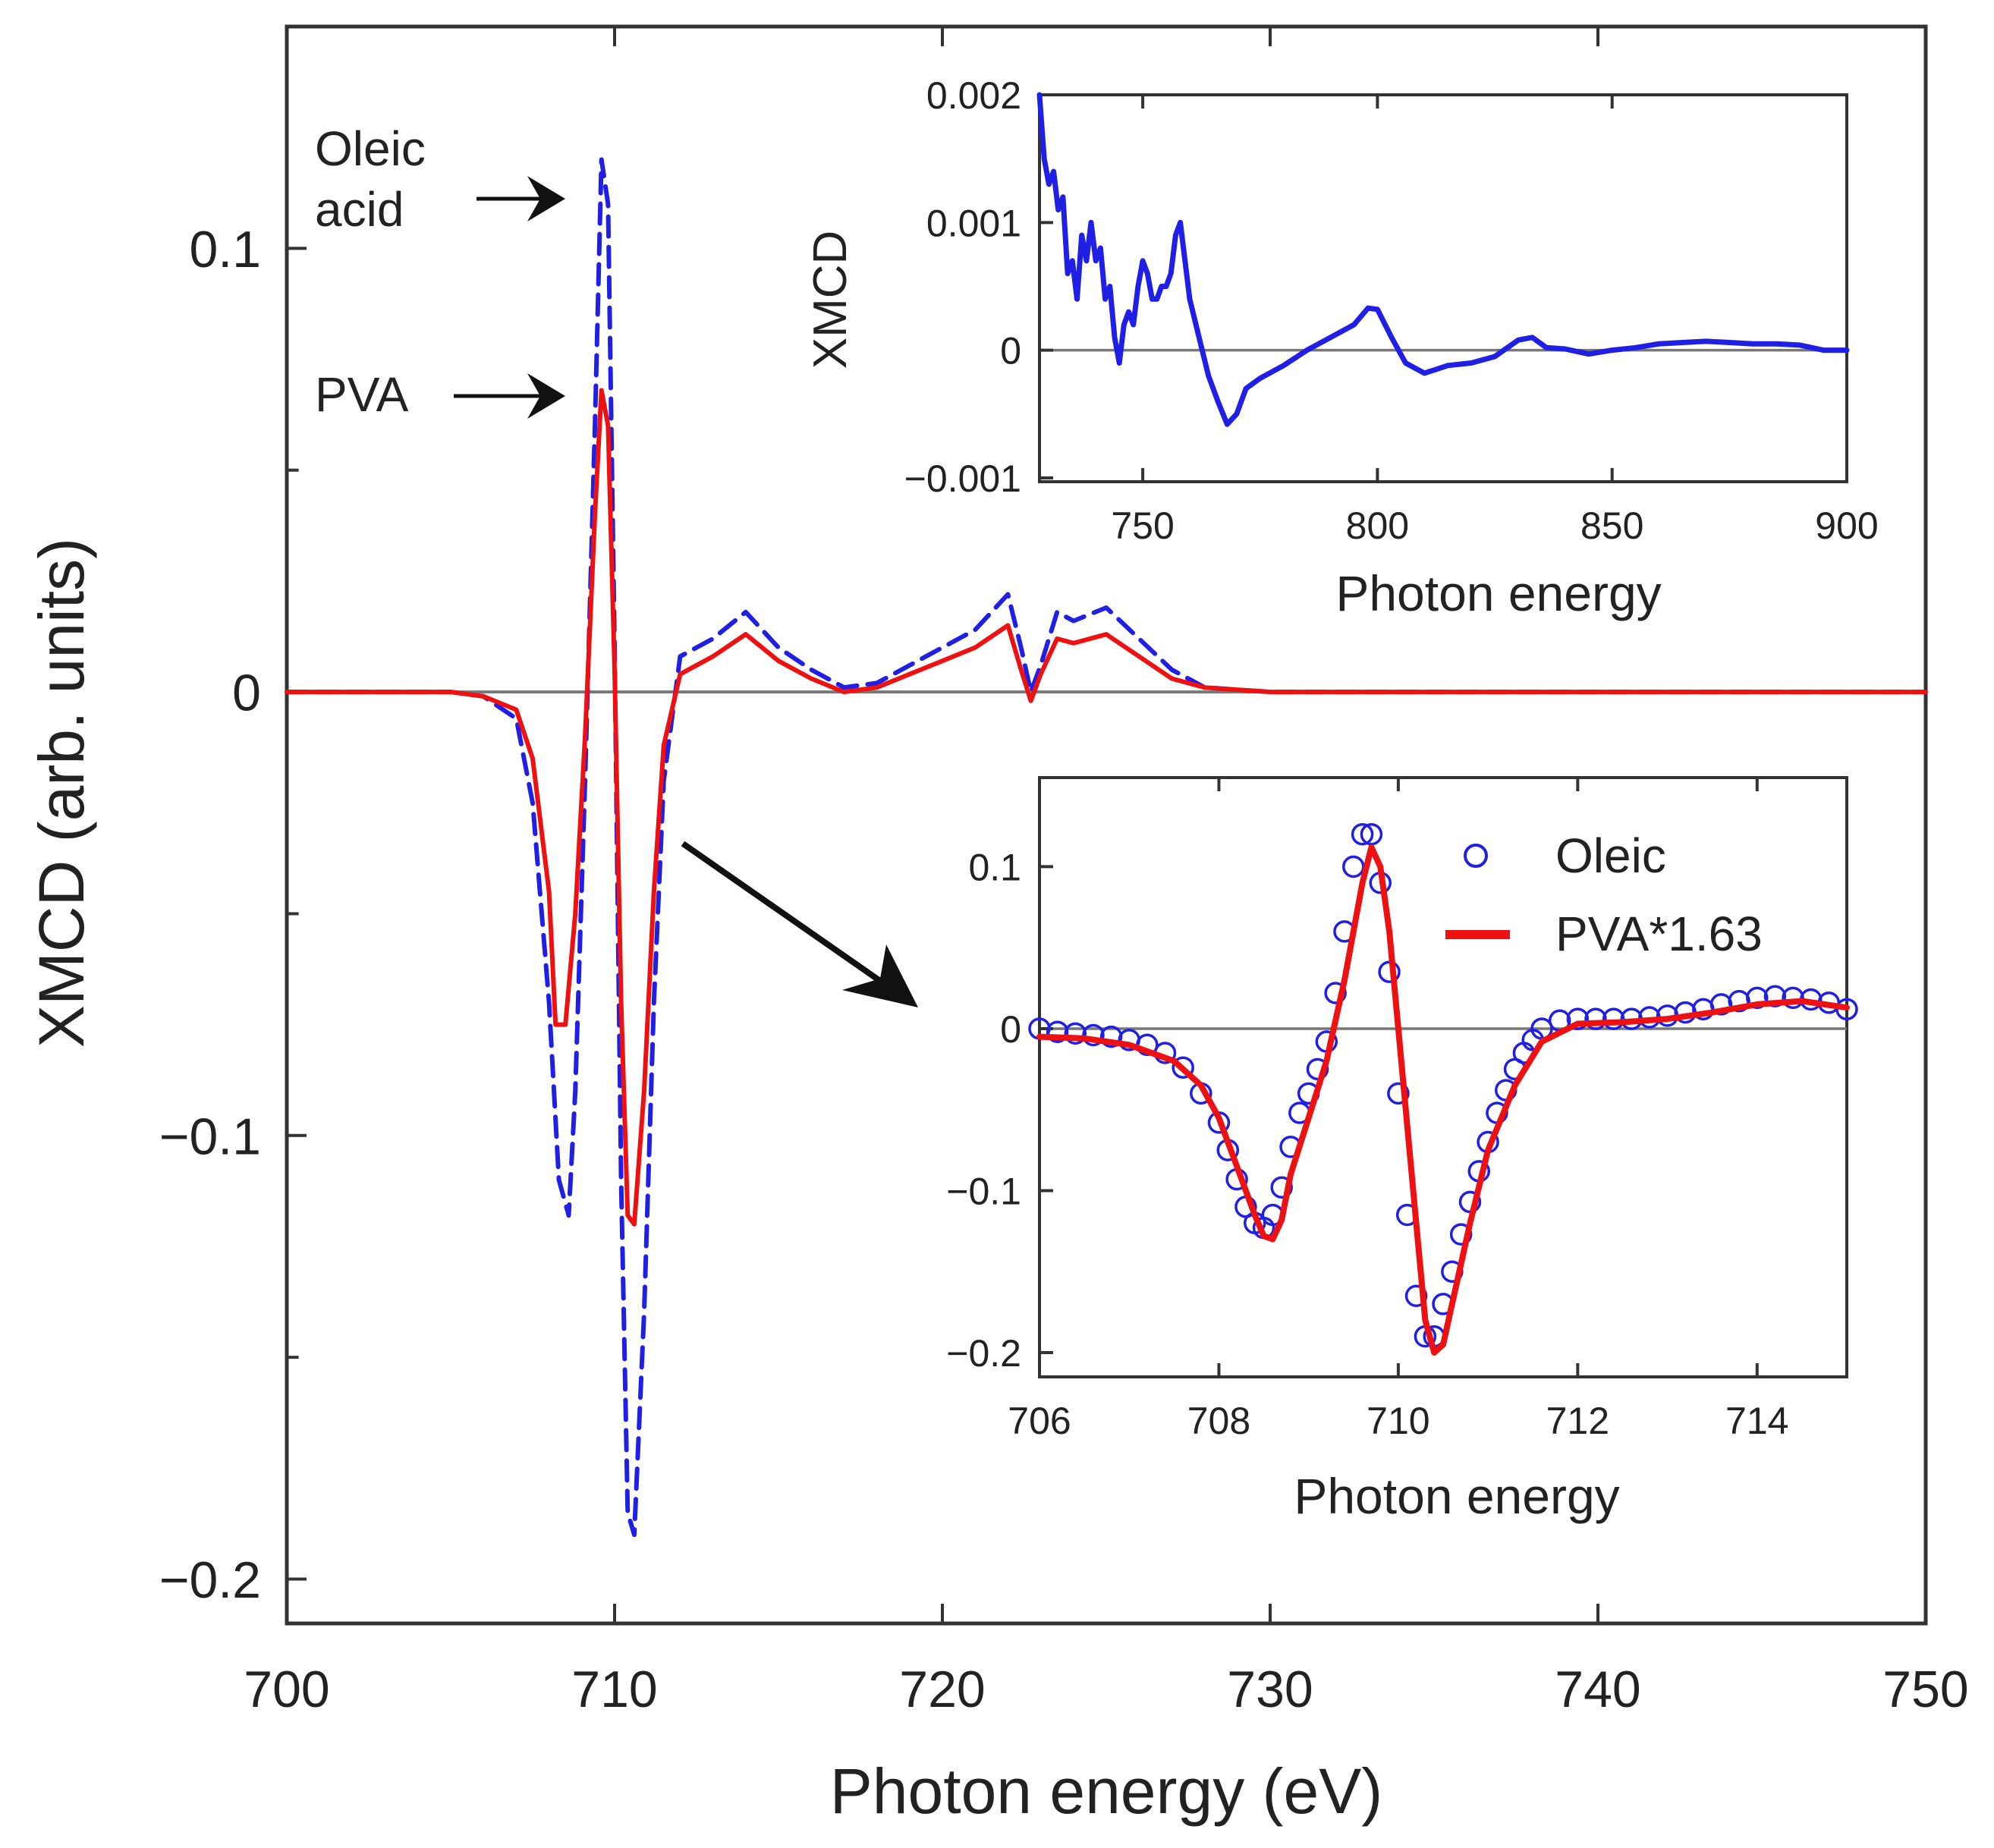 This screenshot has height=1848, width=1994. I want to click on inset-bottom-legend: Oleic PVA*1.63, so click(1604, 894).